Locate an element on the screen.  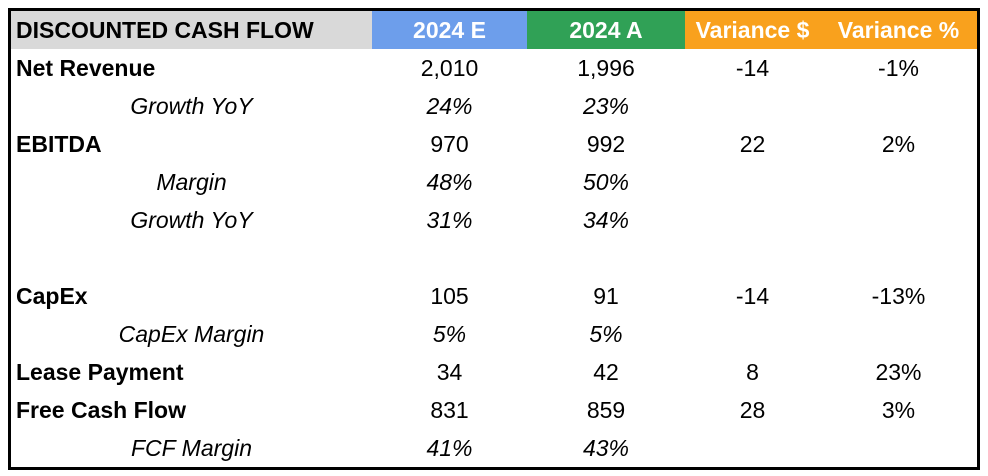
value-cell: 105 is located at coordinates (449, 295).